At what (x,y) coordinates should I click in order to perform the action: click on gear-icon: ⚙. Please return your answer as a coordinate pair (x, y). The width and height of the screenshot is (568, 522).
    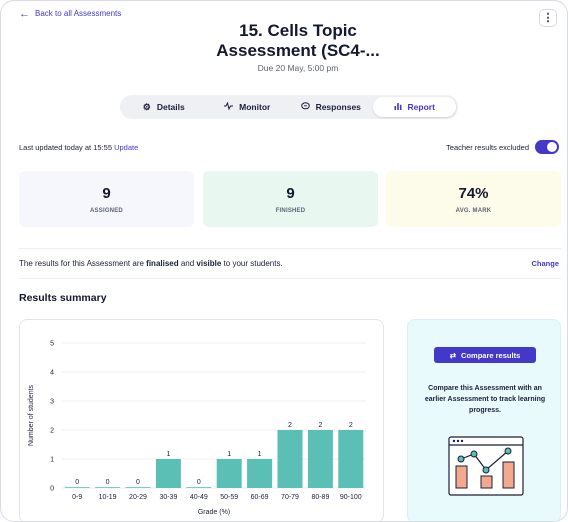
    Looking at the image, I should click on (146, 106).